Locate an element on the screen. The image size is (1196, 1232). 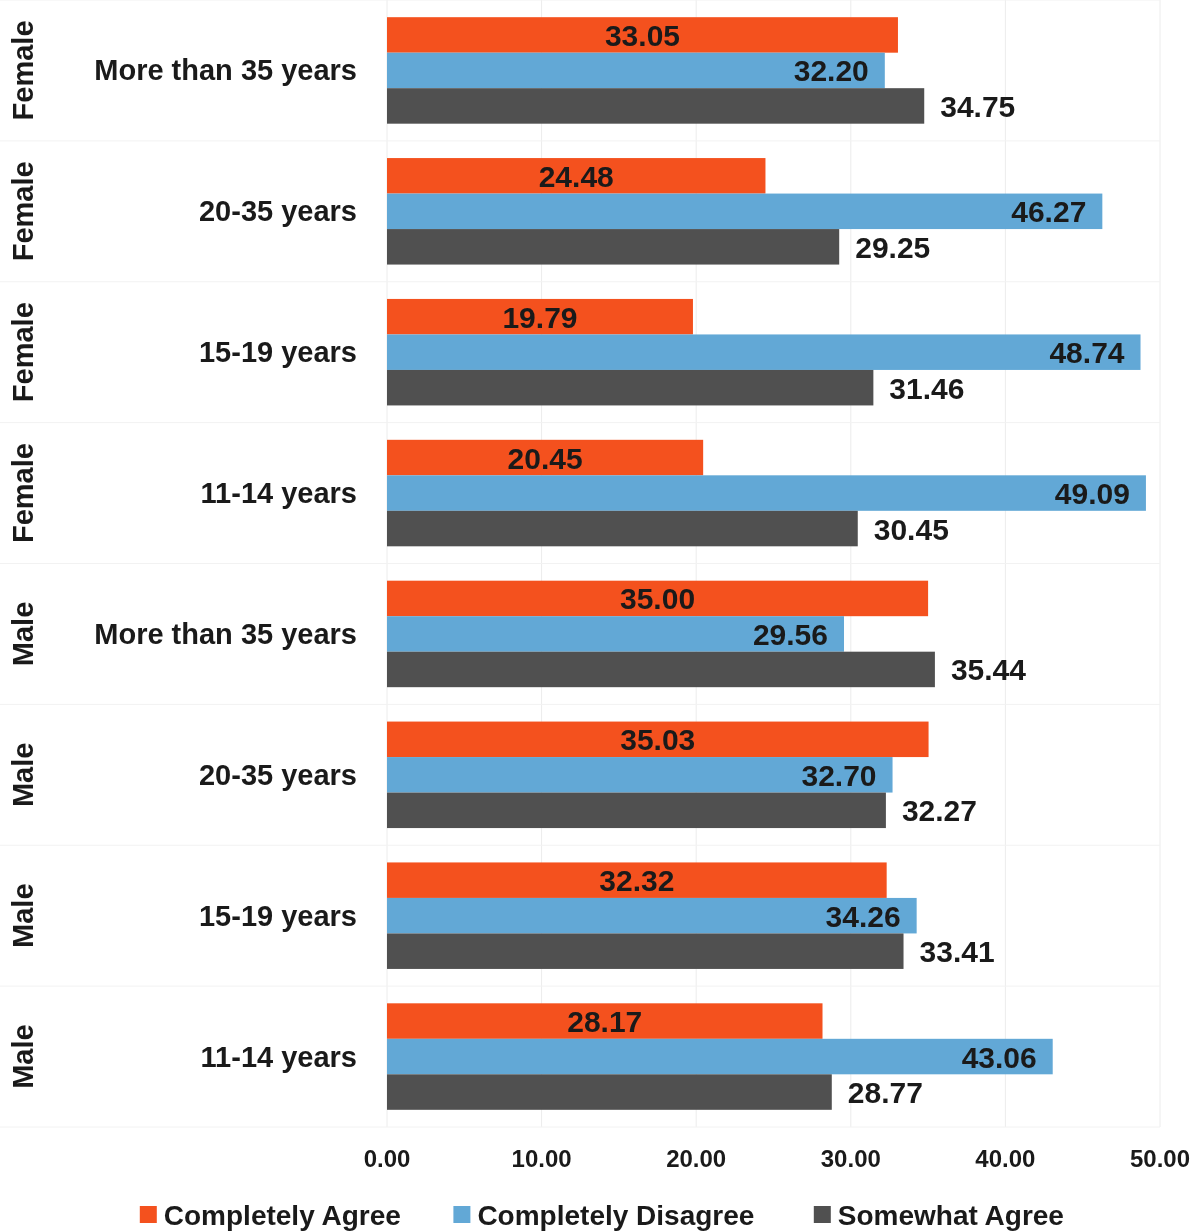
data-label: 43.06 is located at coordinates (999, 1057).